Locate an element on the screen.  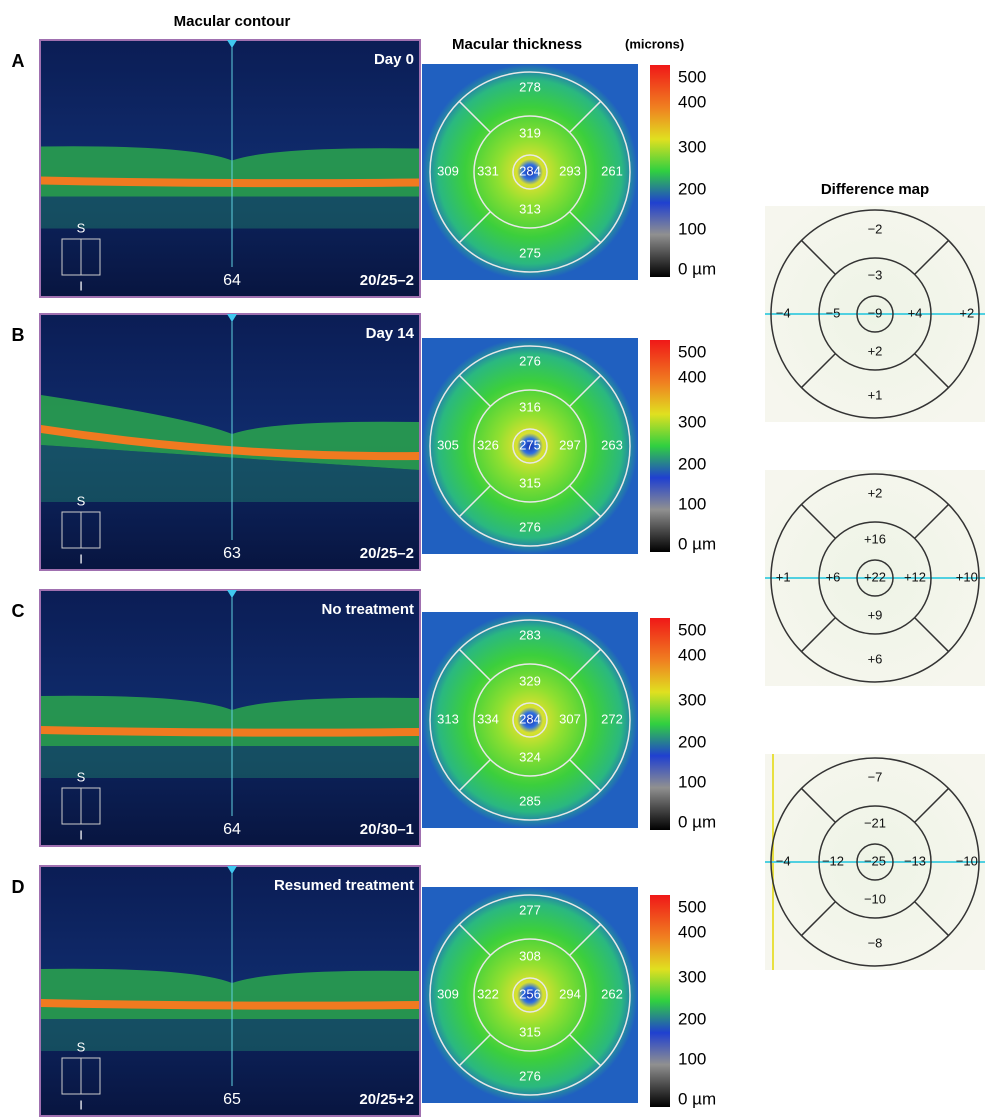
header: Macular contour is located at coordinates (232, 21).